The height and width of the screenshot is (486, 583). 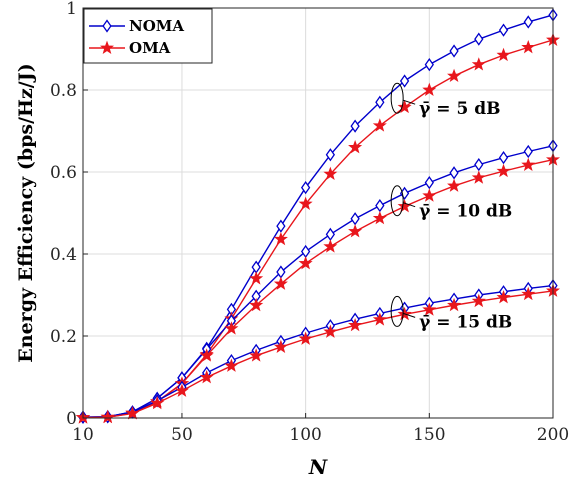 I want to click on annotation-label: γ̄ = 15 dB, so click(x=465, y=322).